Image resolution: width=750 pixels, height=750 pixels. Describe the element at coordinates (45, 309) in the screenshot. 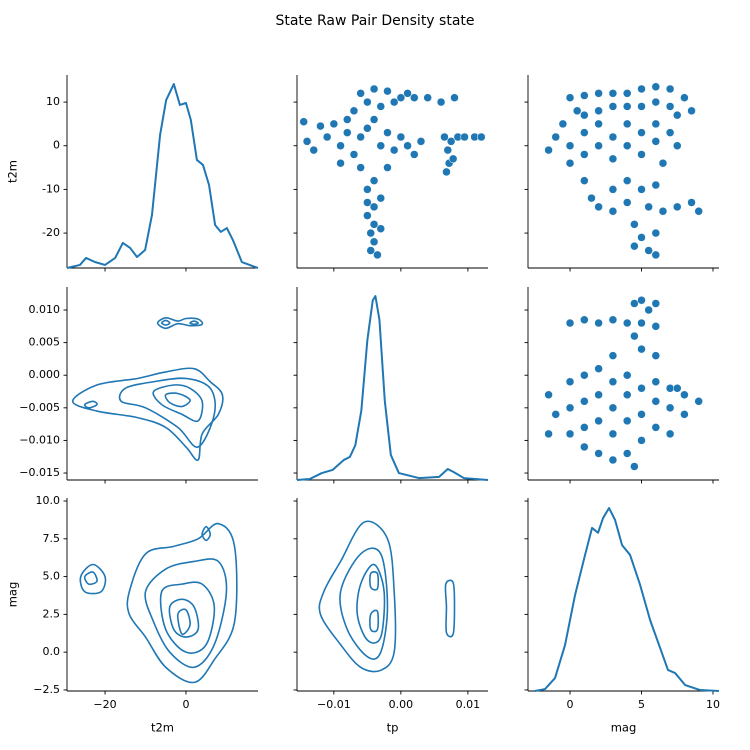

I see `y-tick-label: 0.010` at that location.